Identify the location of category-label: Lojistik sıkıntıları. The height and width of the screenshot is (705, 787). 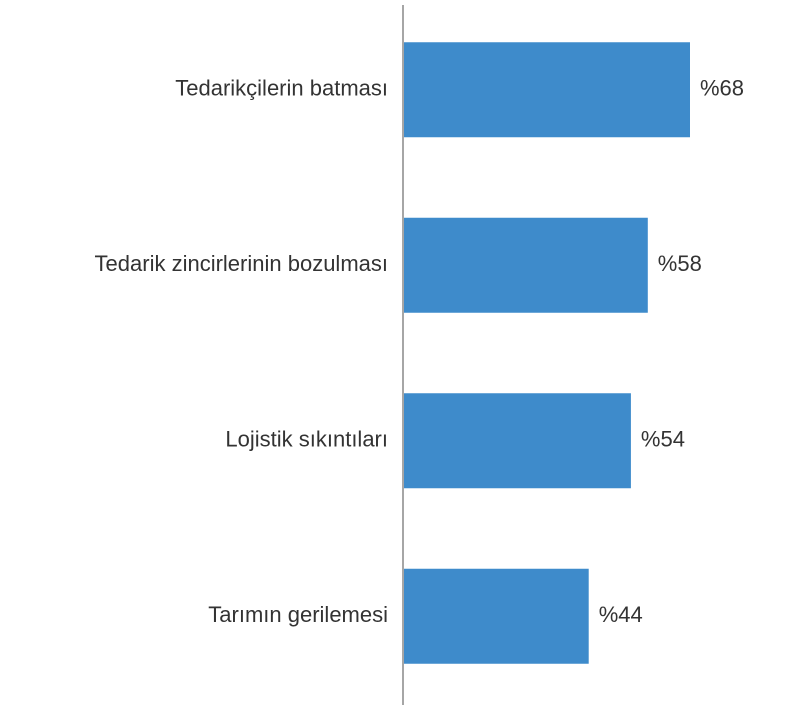
(306, 439).